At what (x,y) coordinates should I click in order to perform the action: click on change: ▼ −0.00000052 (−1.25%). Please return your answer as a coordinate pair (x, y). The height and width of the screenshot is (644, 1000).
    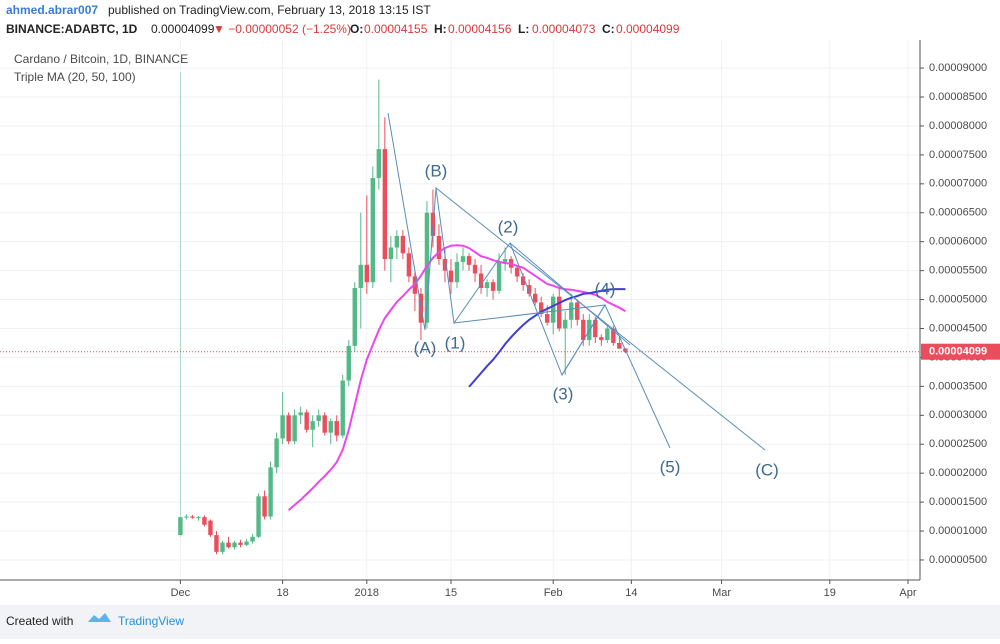
    Looking at the image, I should click on (282, 29).